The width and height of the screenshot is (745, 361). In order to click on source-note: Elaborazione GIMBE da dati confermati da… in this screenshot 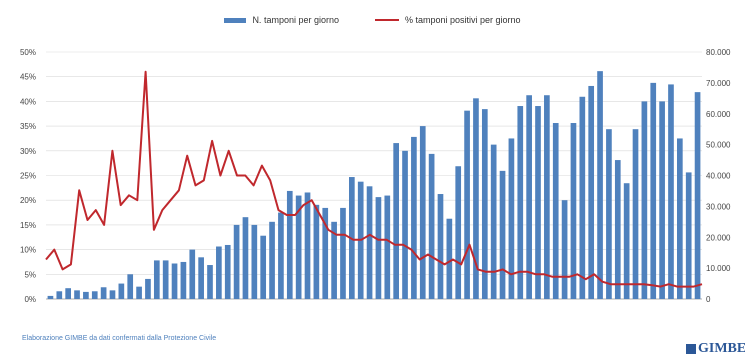, I will do `click(119, 338)`.